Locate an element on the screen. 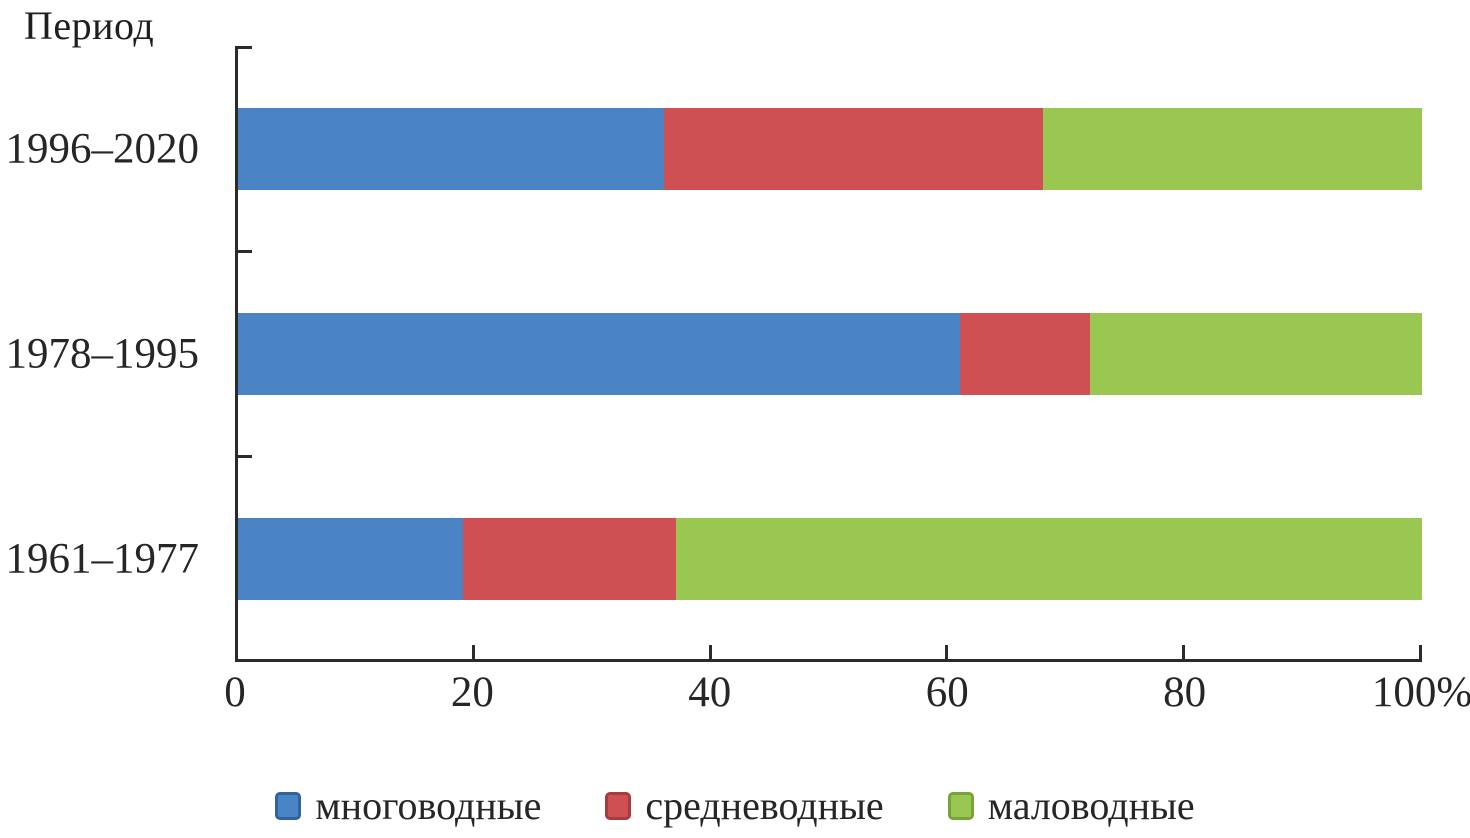  category-label: 1996–2020 is located at coordinates (102, 149).